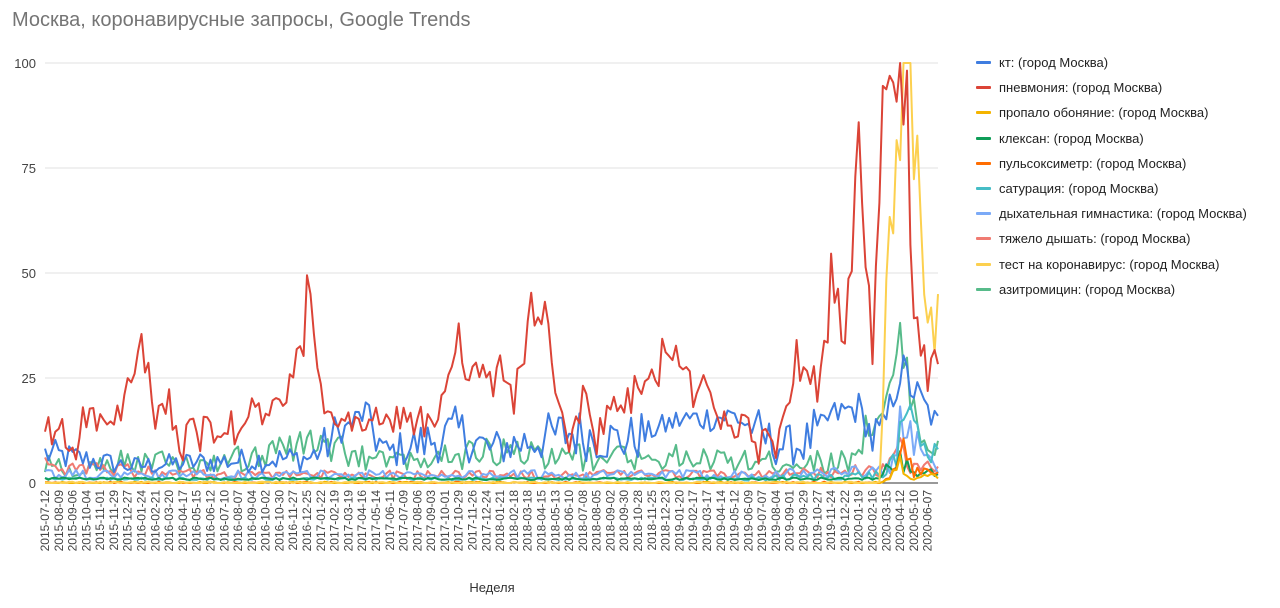 The height and width of the screenshot is (608, 1280). What do you see at coordinates (459, 521) in the screenshot?
I see `x-tick-label: 2017-10-29` at bounding box center [459, 521].